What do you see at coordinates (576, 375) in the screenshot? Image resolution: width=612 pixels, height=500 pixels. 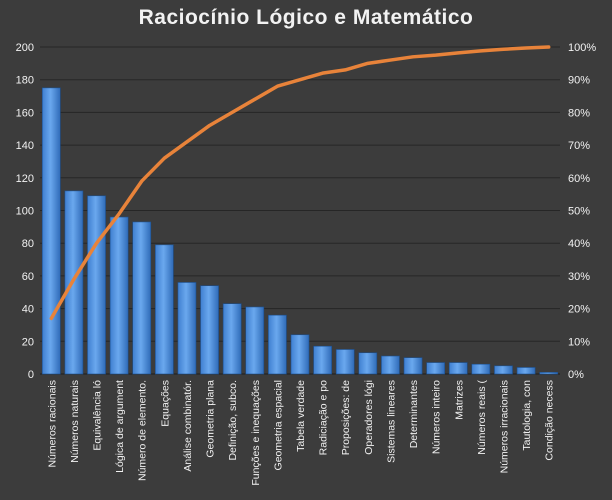 I see `y2-tick-label: 0%` at bounding box center [576, 375].